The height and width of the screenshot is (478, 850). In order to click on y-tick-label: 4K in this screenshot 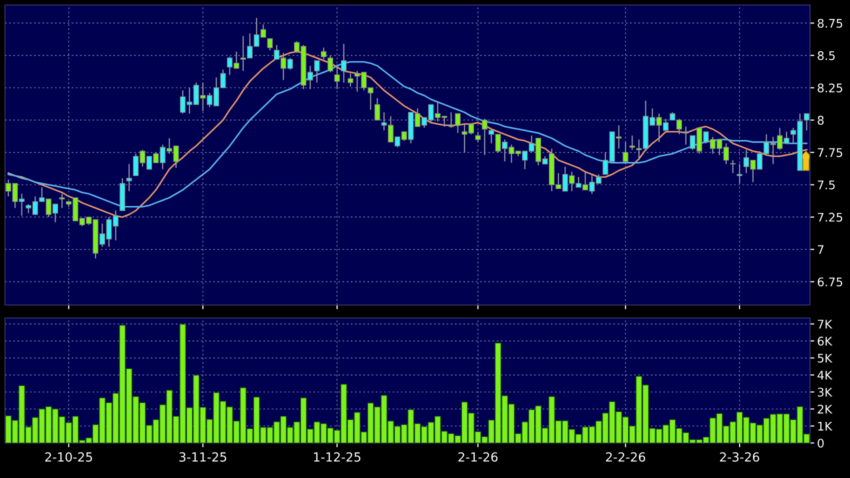, I will do `click(825, 375)`.